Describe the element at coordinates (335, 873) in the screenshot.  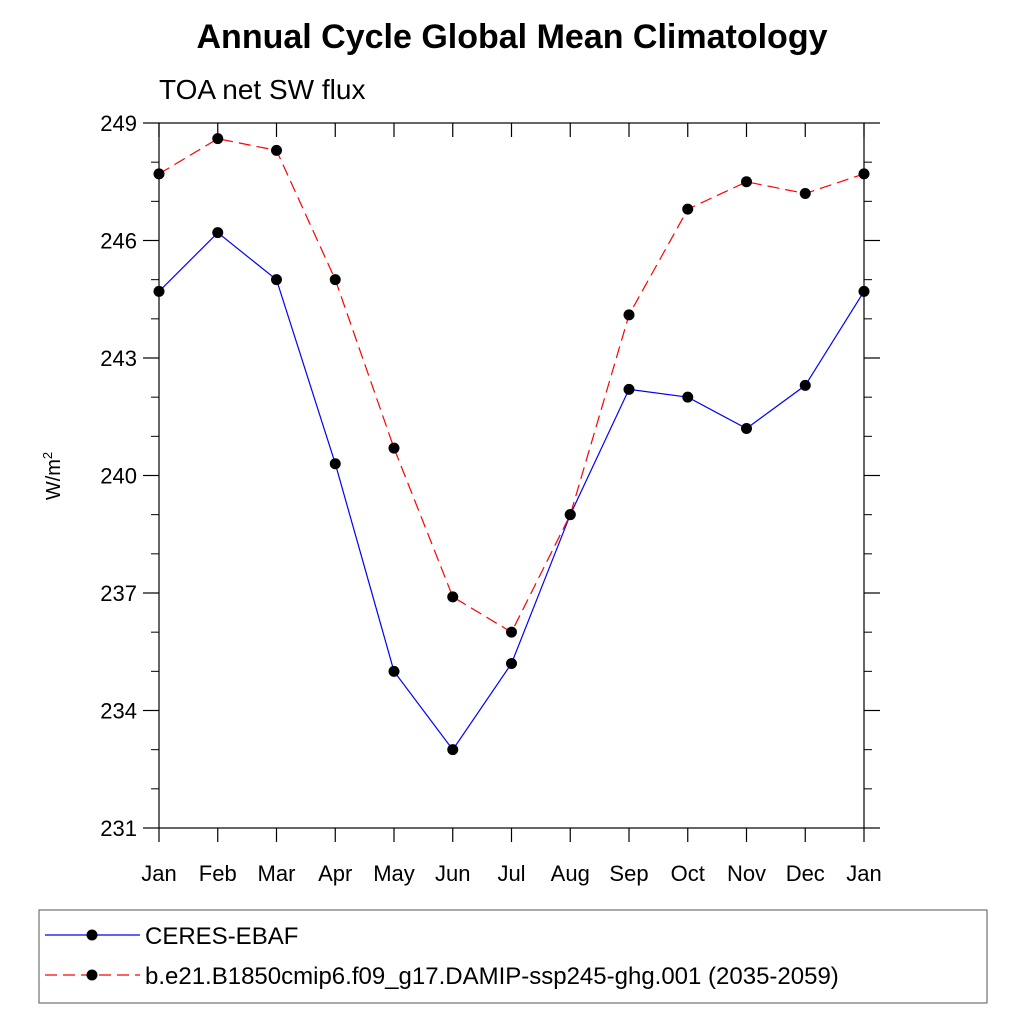
I see `x-tick-label: Apr` at that location.